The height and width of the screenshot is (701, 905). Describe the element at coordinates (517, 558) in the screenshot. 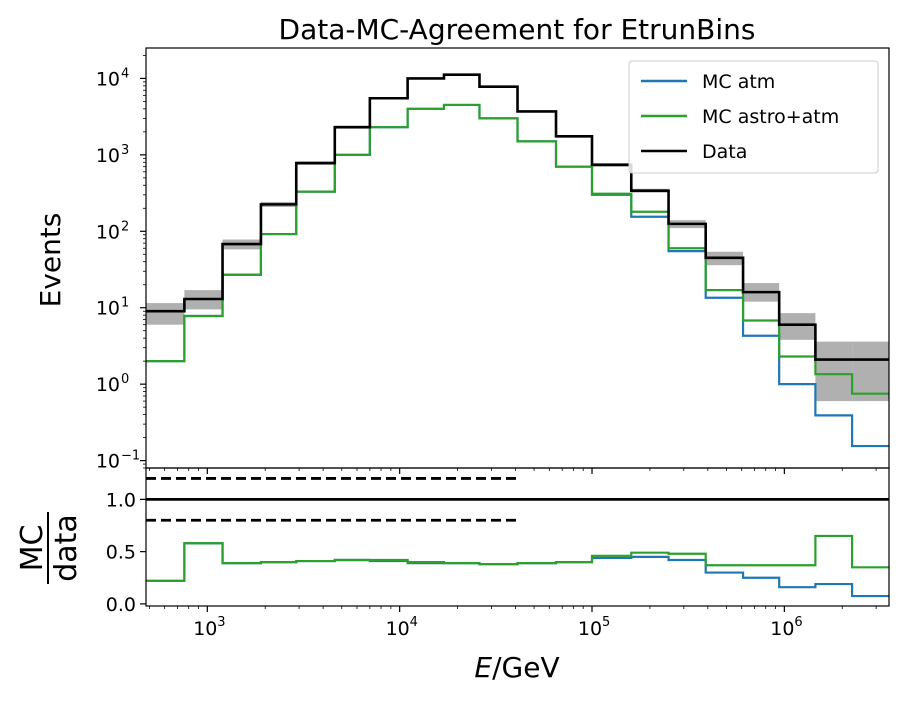

I see `ratio-series-mc-astro-atm` at that location.